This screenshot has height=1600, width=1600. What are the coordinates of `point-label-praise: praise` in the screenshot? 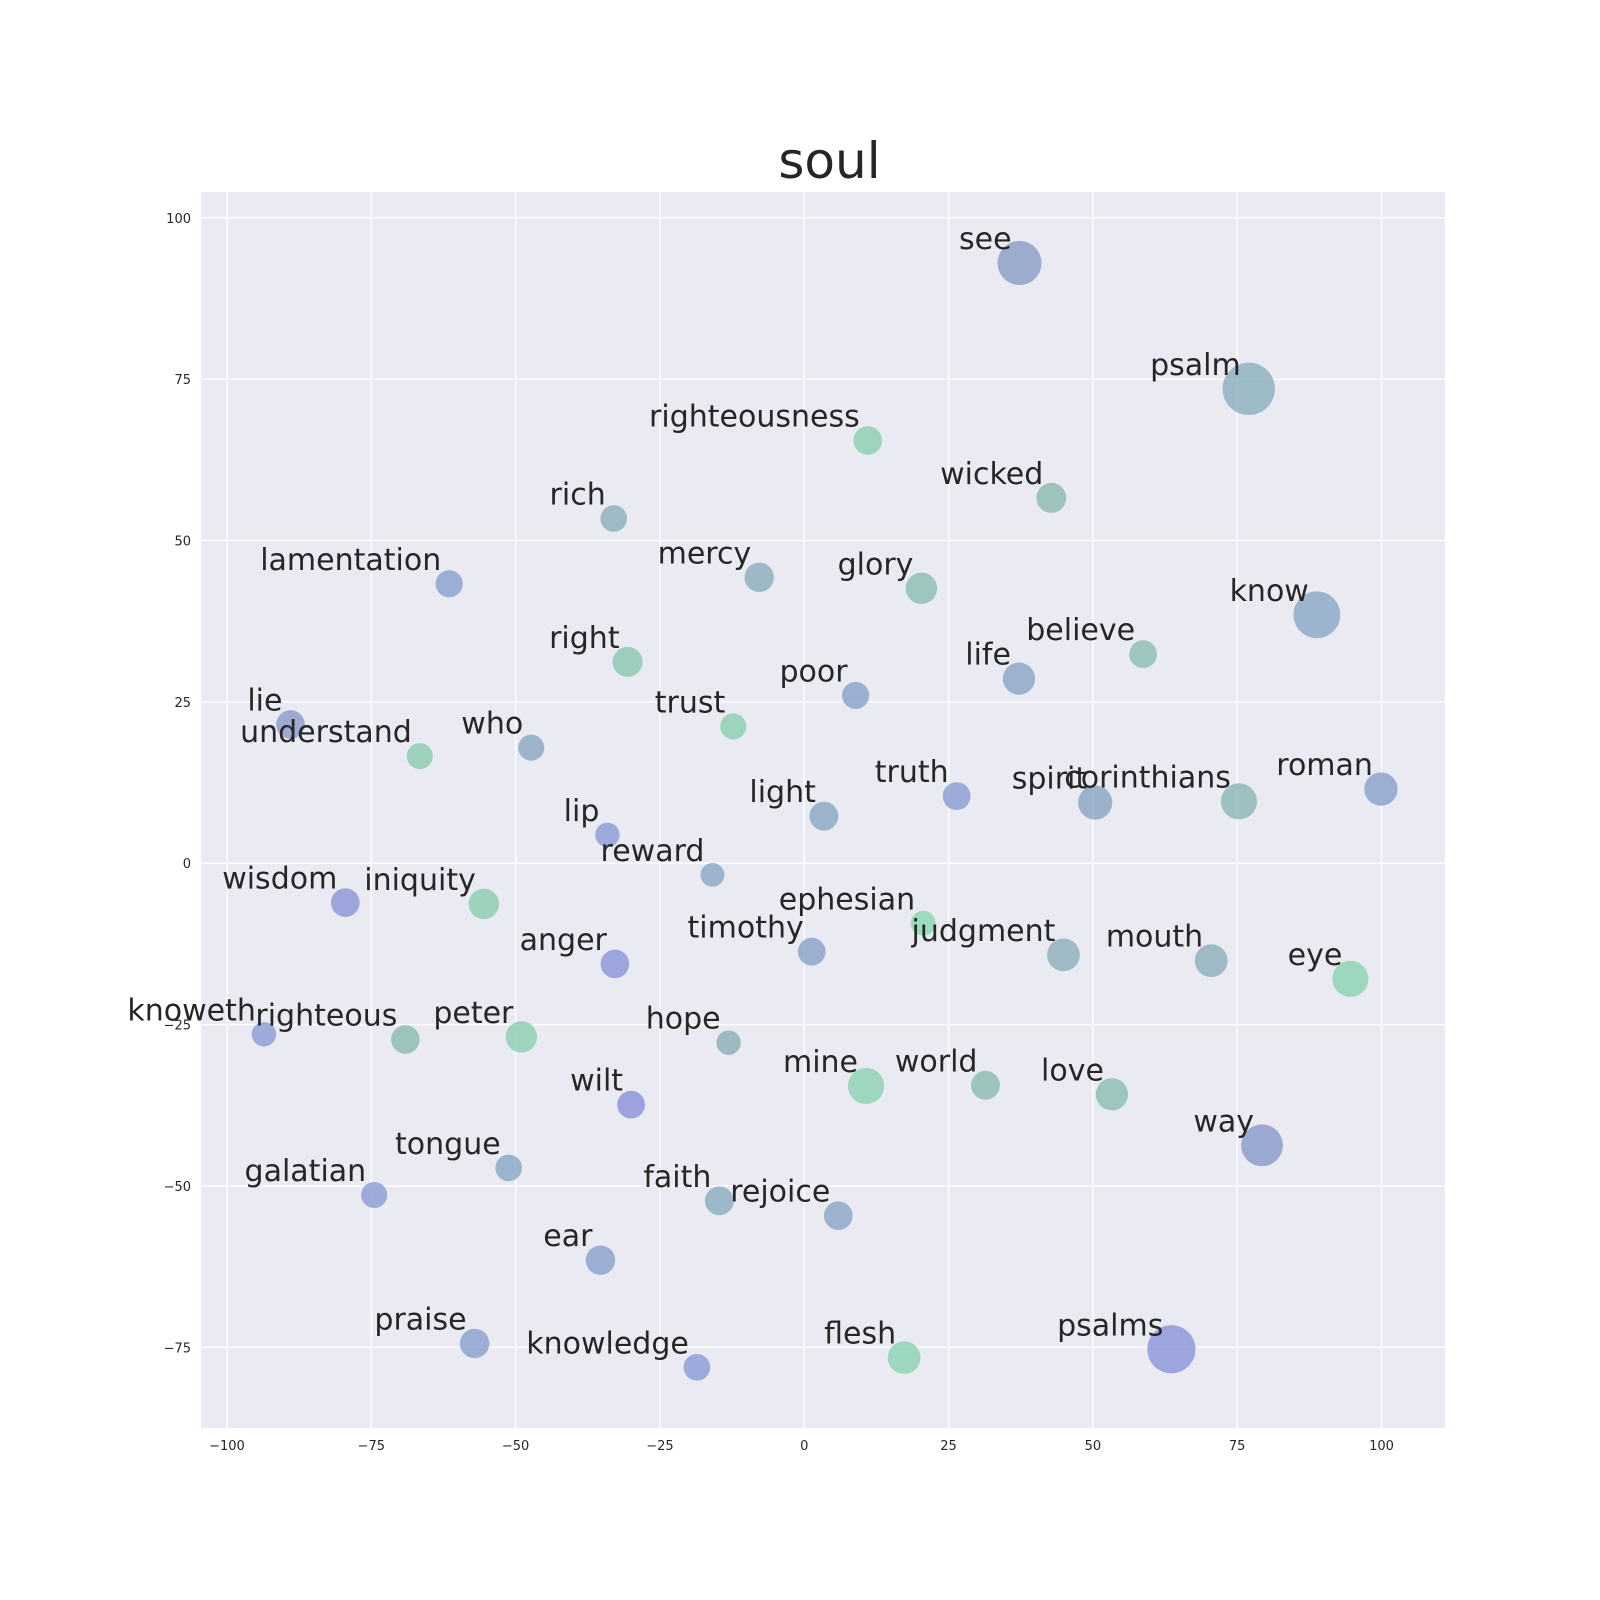 It's located at (420, 1319).